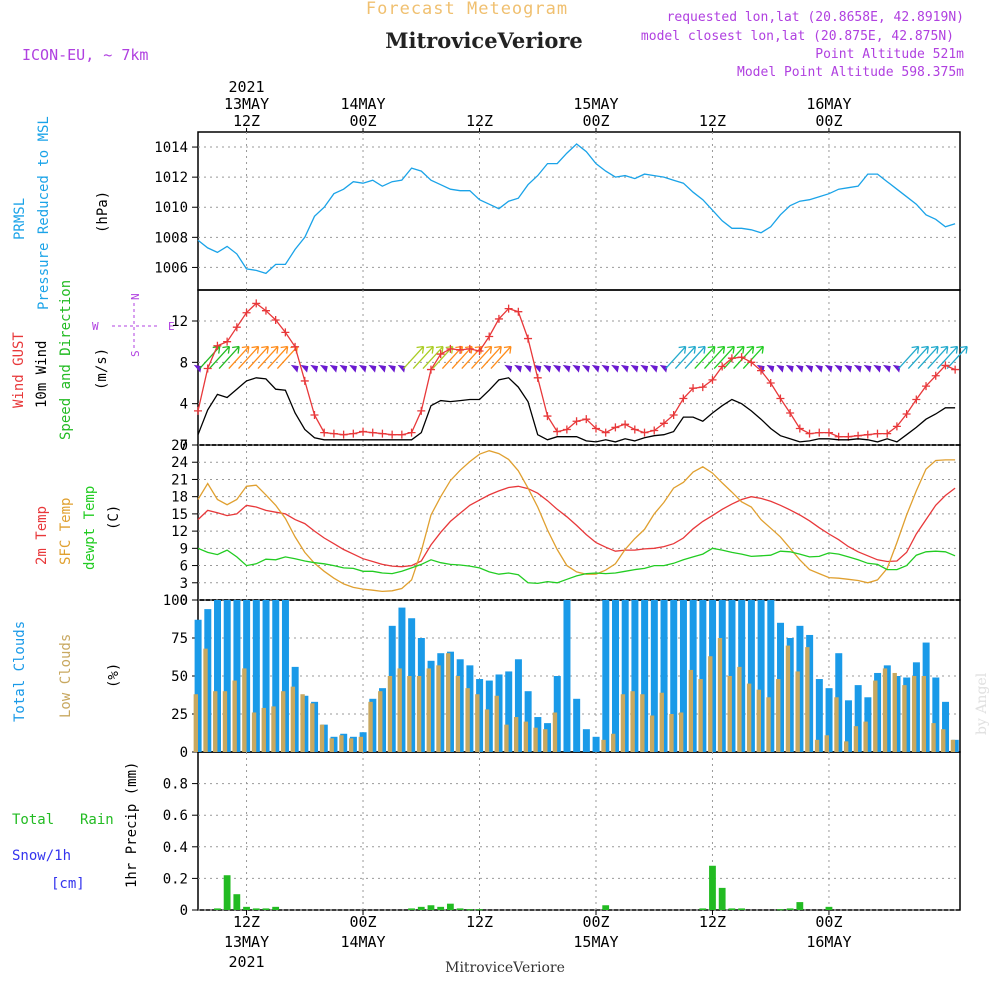 This screenshot has width=1000, height=1000. I want to click on wind-unit-label: (m/s), so click(102, 369).